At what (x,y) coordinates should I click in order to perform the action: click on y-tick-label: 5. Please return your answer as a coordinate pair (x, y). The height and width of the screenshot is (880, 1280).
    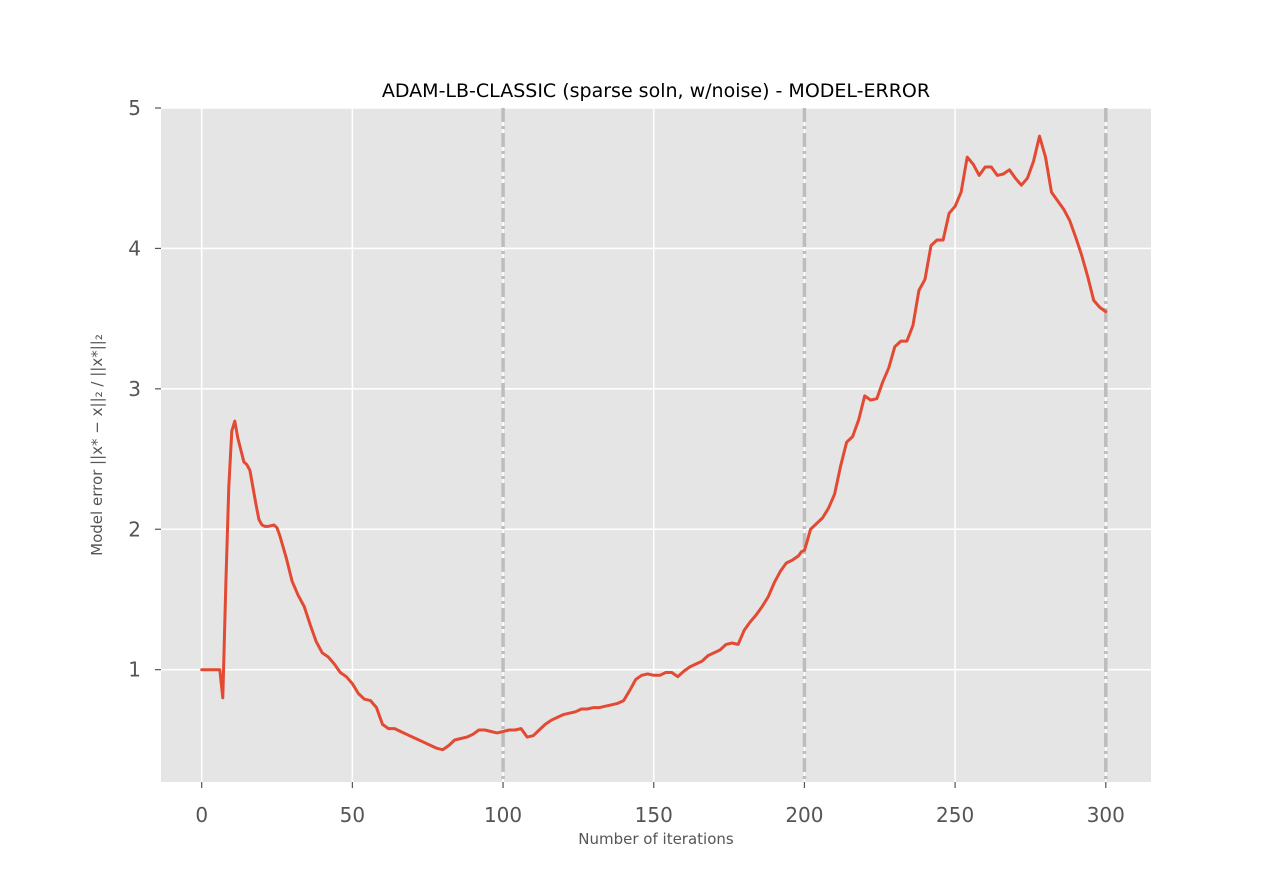
    Looking at the image, I should click on (134, 108).